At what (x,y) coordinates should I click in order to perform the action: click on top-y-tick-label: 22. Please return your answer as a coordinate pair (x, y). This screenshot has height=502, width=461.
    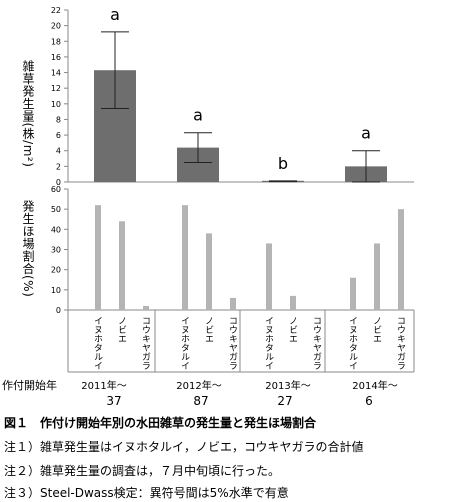
    Looking at the image, I should click on (56, 10).